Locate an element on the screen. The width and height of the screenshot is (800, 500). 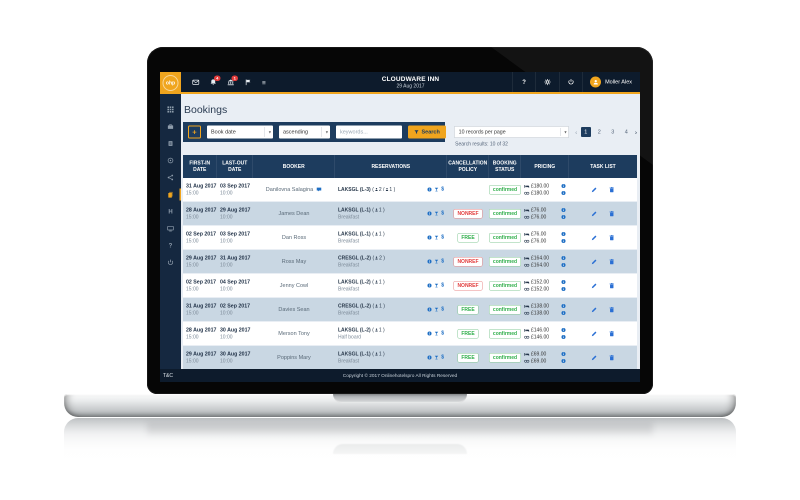
gear-button is located at coordinates (547, 82).